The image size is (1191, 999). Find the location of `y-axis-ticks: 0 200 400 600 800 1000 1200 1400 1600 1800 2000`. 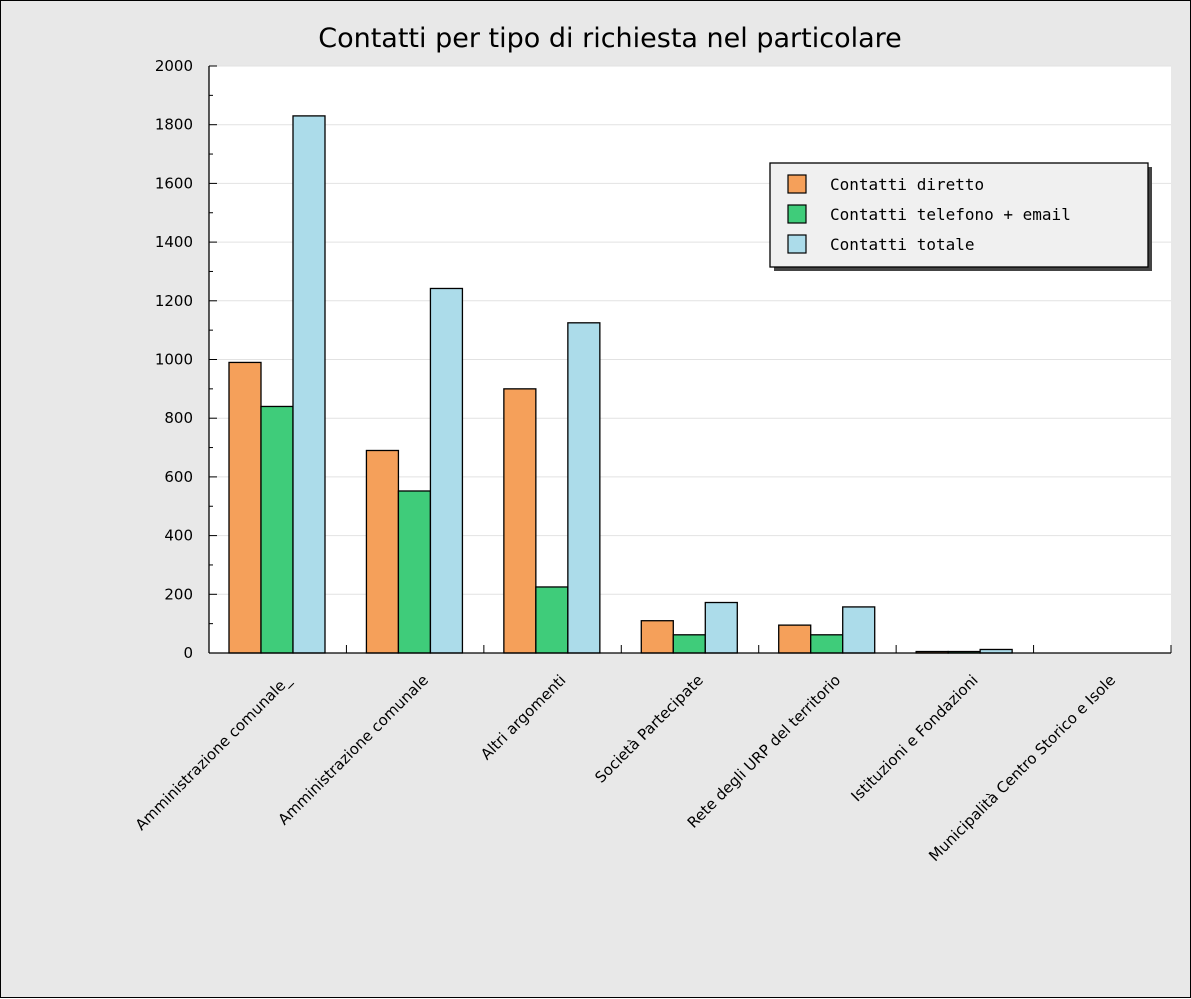

y-axis-ticks: 0 200 400 600 800 1000 1200 1400 1600 1800 2000 is located at coordinates (174, 359).